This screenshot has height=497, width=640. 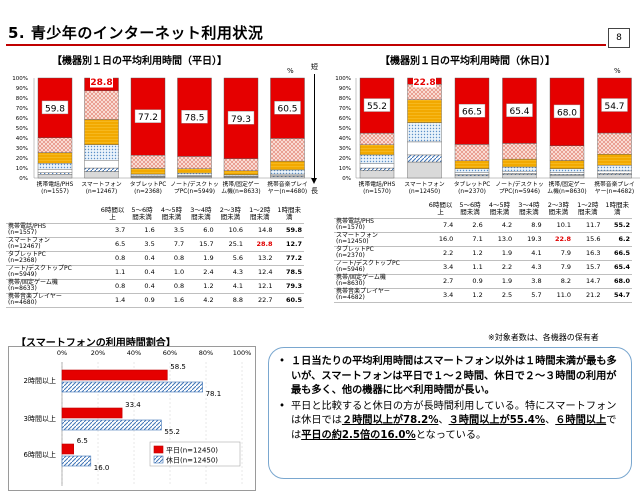 What do you see at coordinates (614, 184) in the screenshot?
I see `x-category-label: 携帯音楽プレイ` at bounding box center [614, 184].